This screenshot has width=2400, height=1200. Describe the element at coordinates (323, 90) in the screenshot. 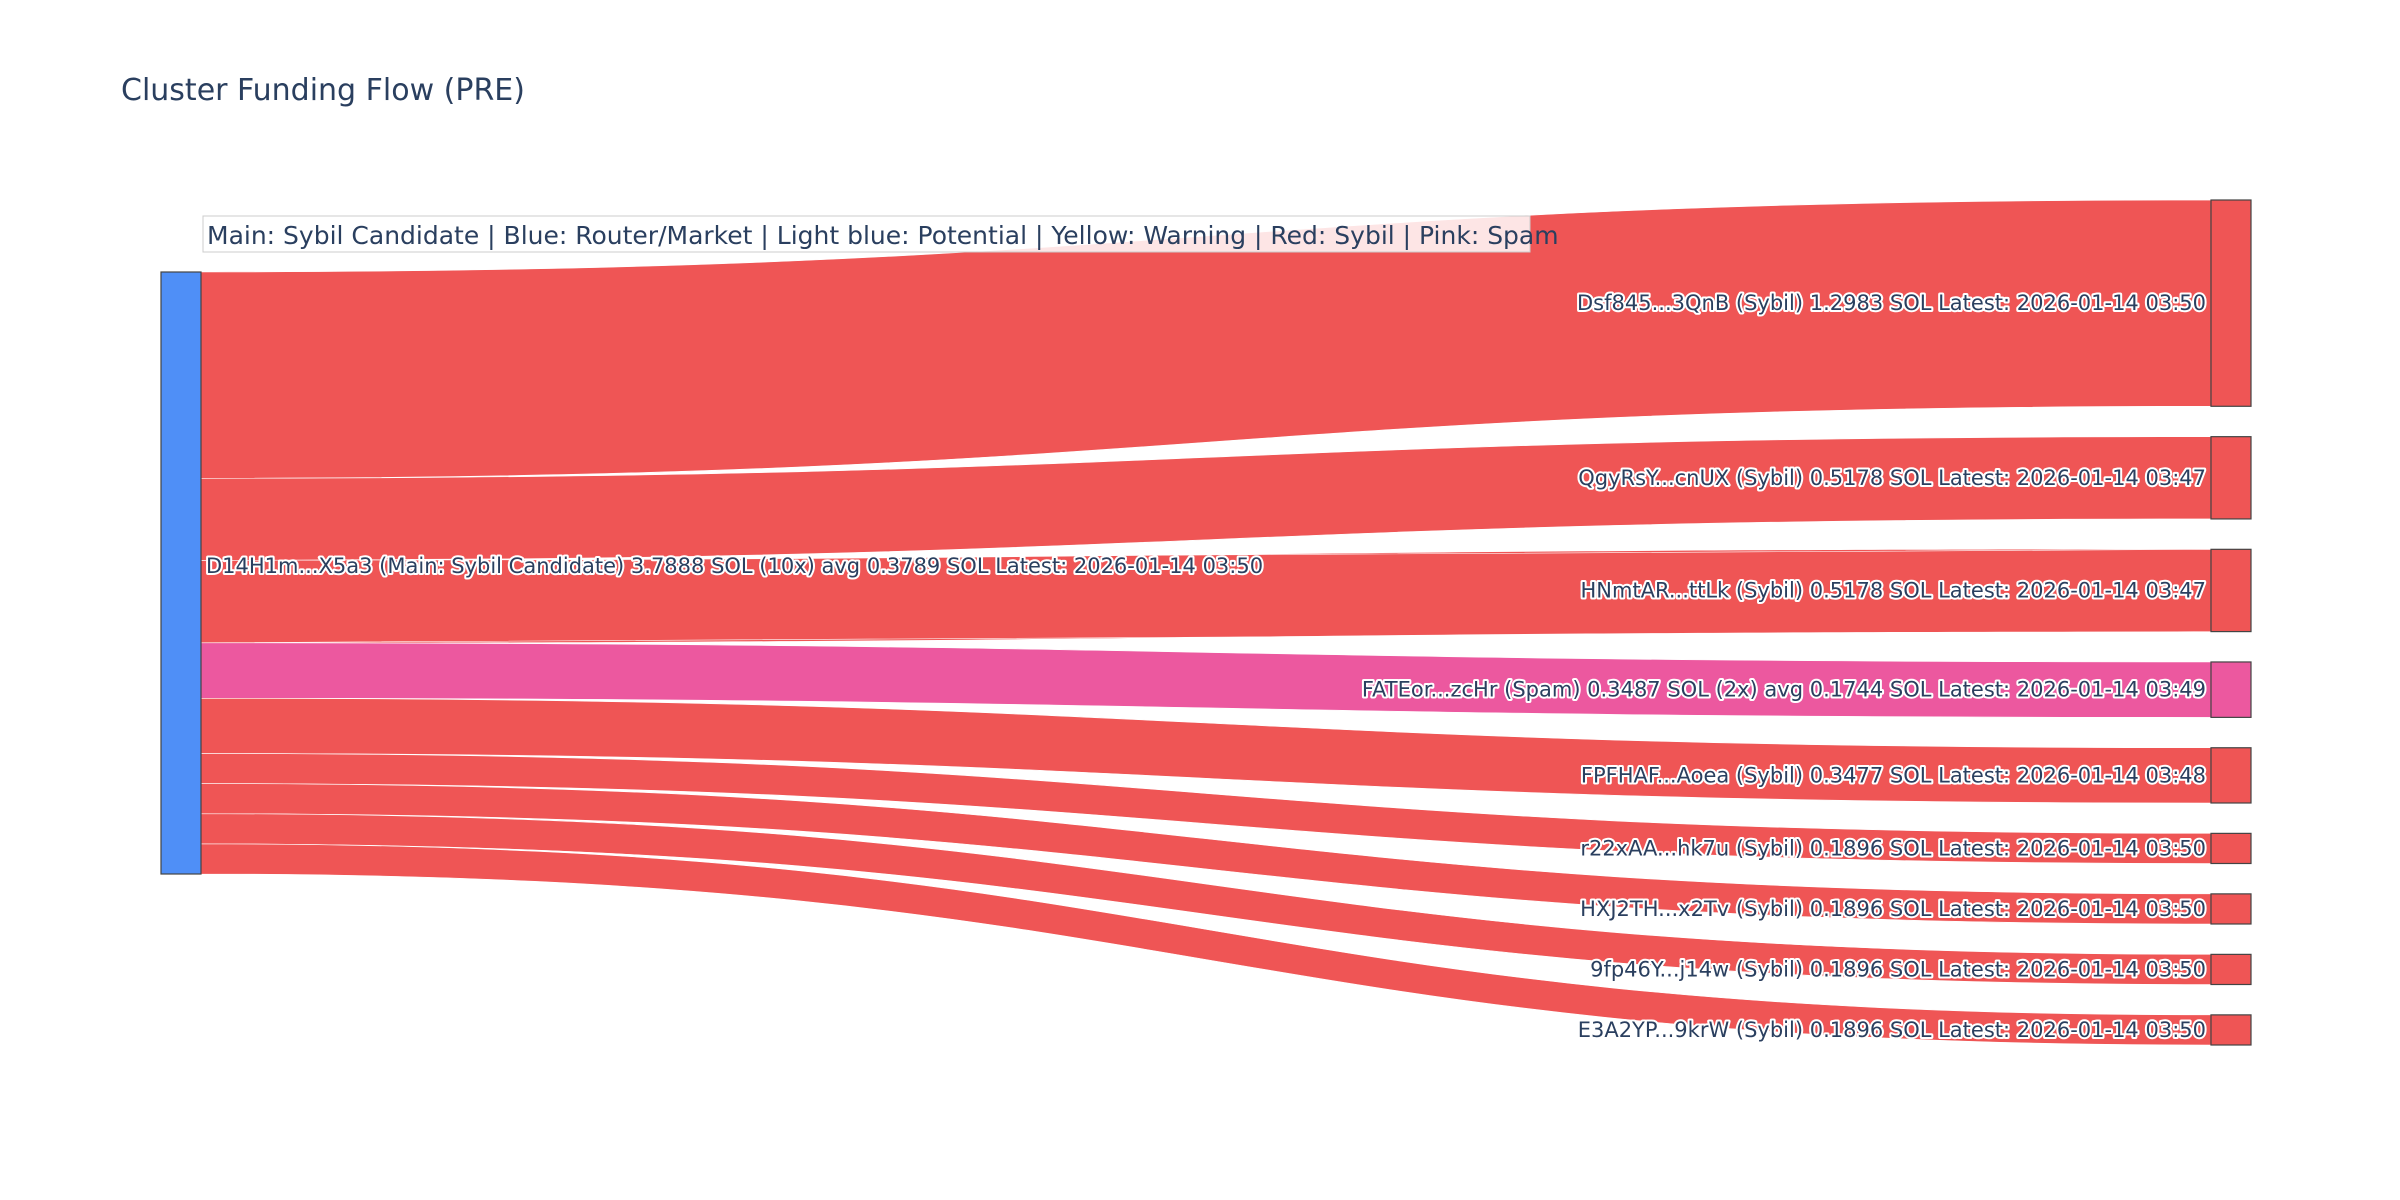

I see `chart-title: Cluster Funding Flow (PRE)` at that location.